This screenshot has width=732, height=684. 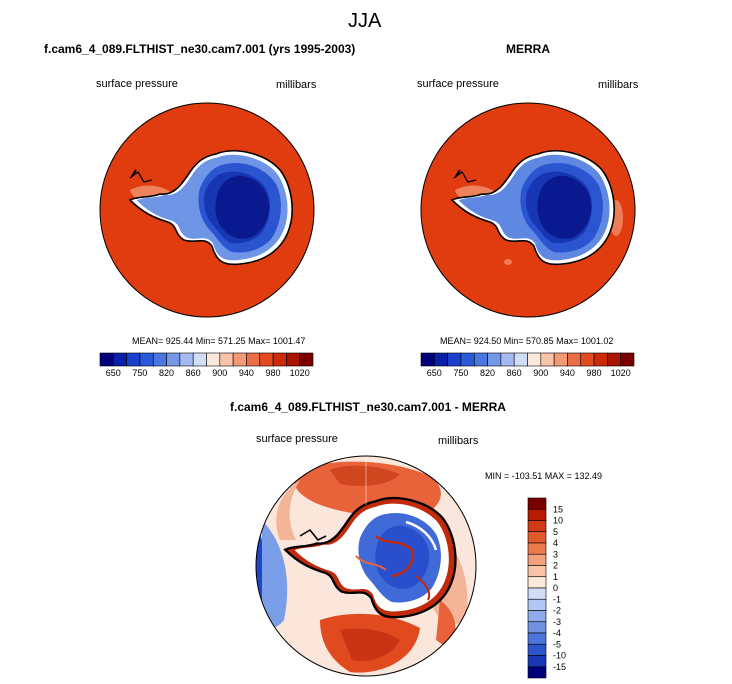 What do you see at coordinates (139, 373) in the screenshot?
I see `colorbar-model-tick-label: 750` at bounding box center [139, 373].